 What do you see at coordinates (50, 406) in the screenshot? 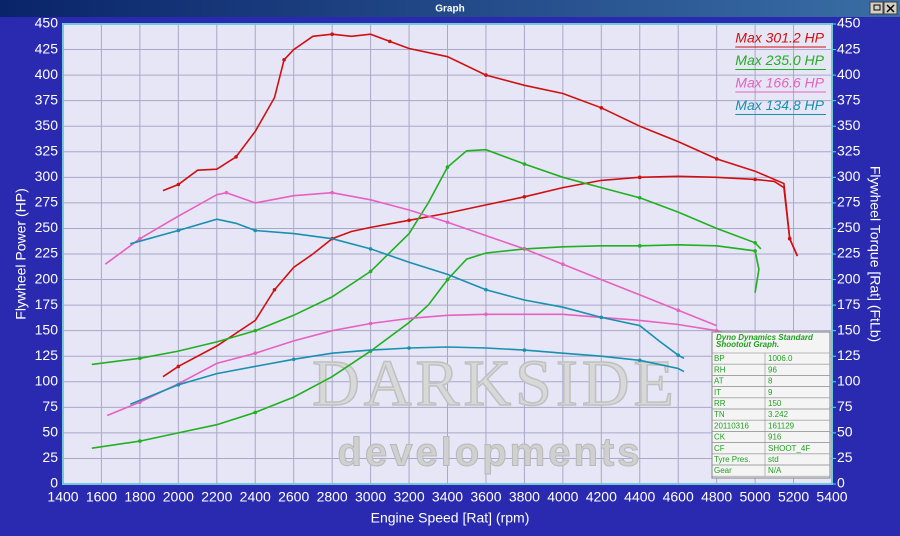
I see `y-tick-label: 75` at bounding box center [50, 406].